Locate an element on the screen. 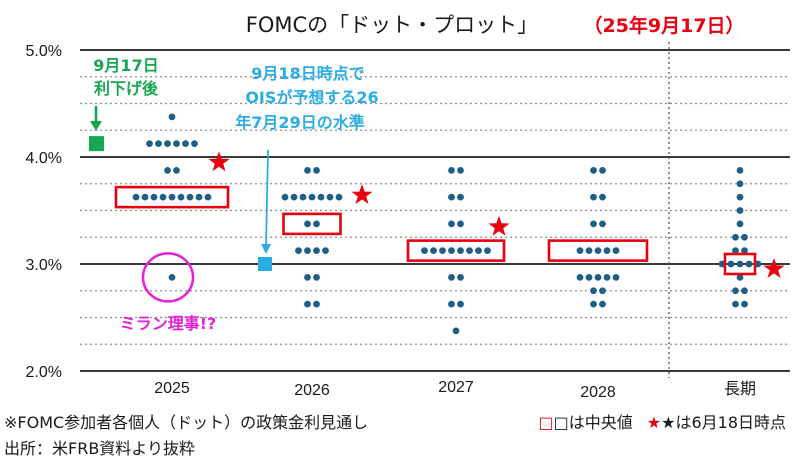 The width and height of the screenshot is (811, 472). chart-title: FOMCの「ドット・プロット」 is located at coordinates (392, 25).